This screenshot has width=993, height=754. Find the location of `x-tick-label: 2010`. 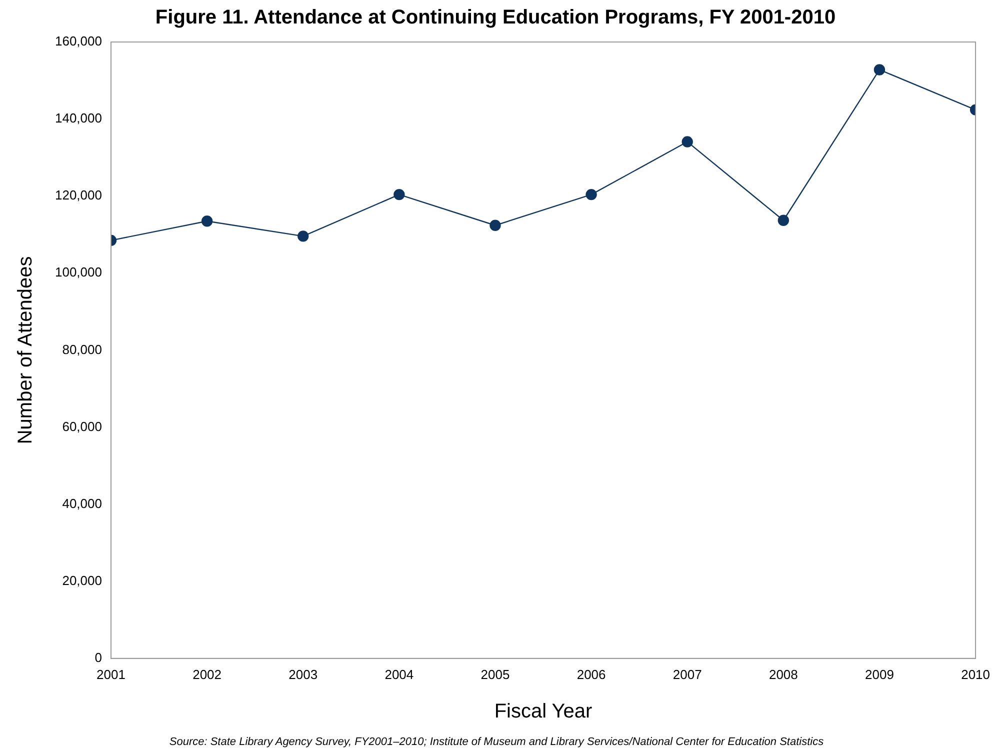

x-tick-label: 2010 is located at coordinates (975, 674).